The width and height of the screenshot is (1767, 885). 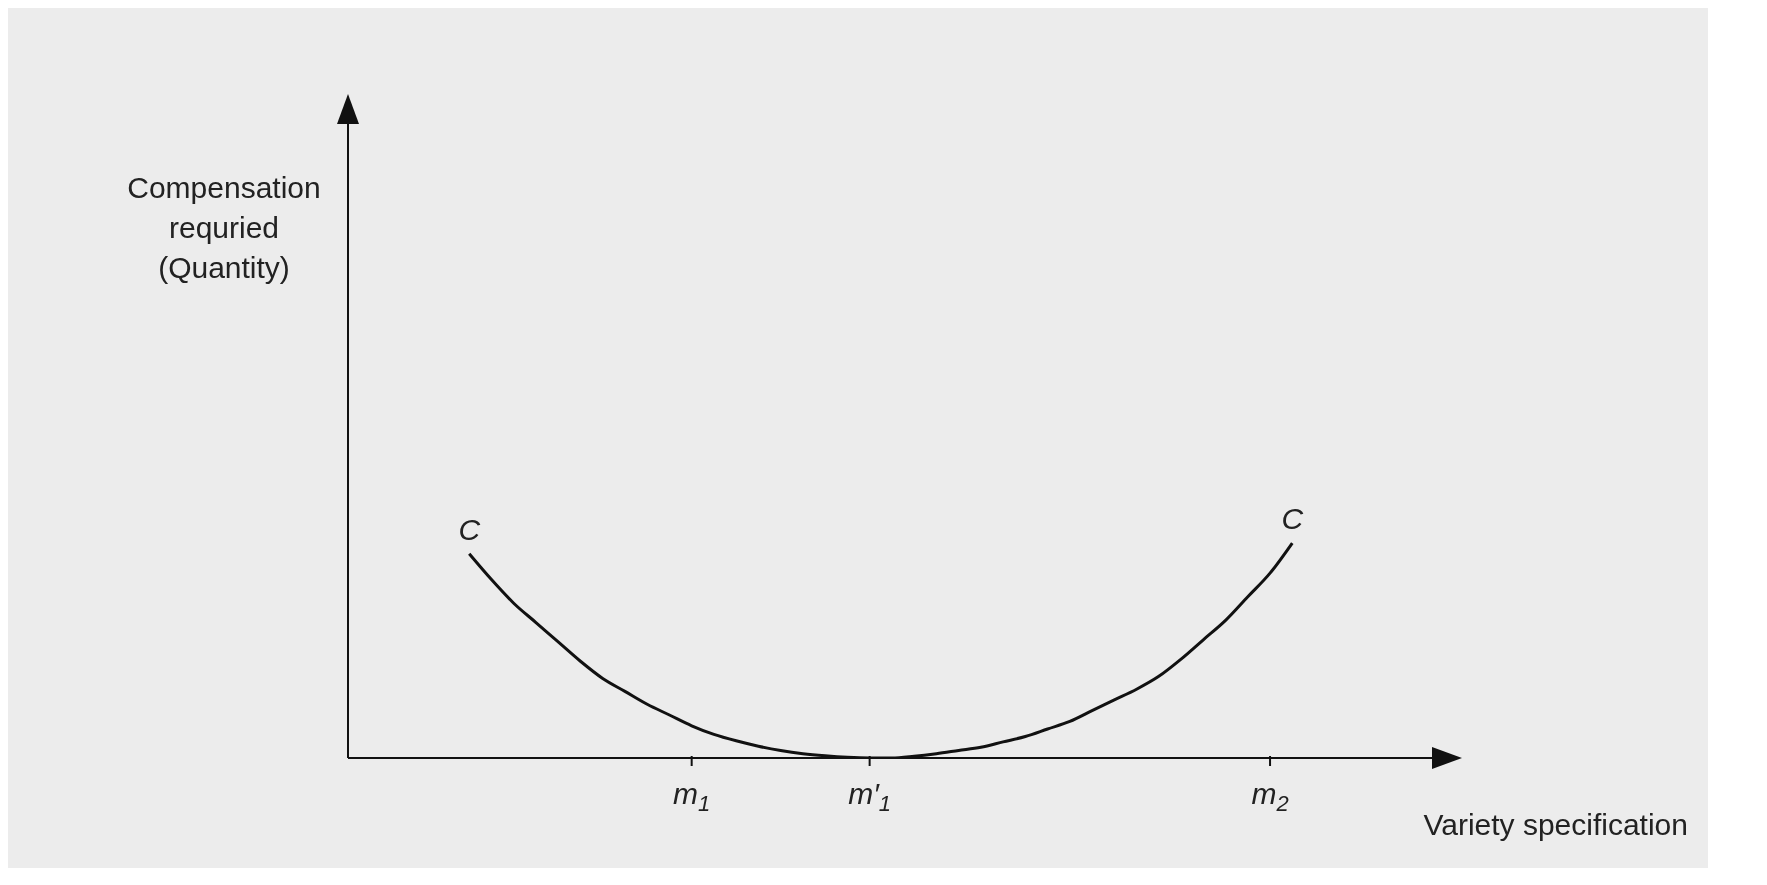 I want to click on text: C, so click(x=1292, y=519).